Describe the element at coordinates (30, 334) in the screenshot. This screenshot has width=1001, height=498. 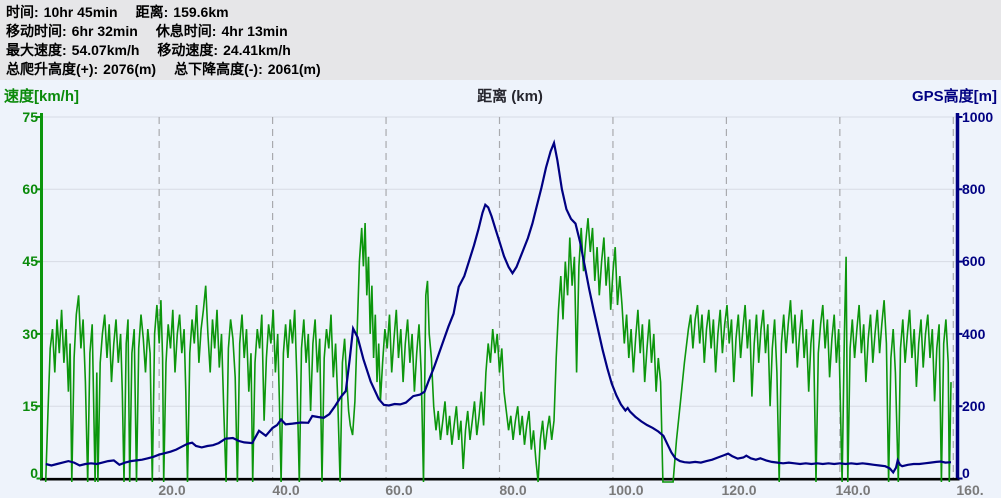
I see `speed-tick-30: 30` at that location.